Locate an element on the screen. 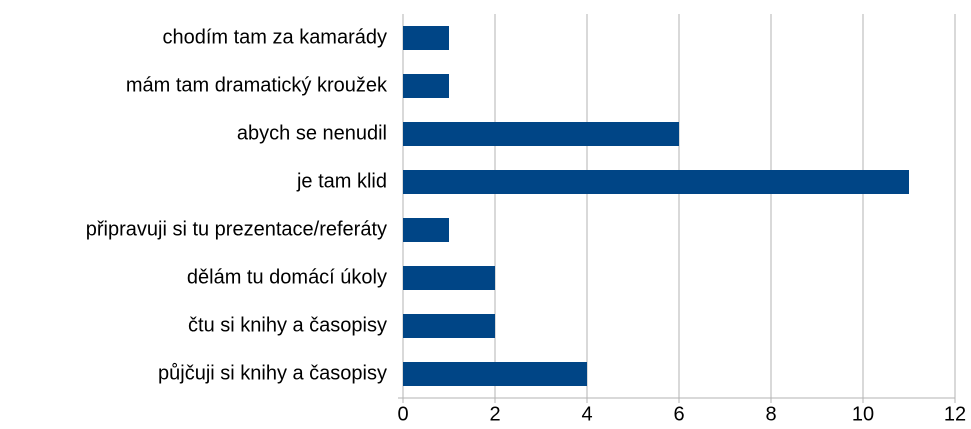 This screenshot has height=429, width=971. x-tick-label: 6 is located at coordinates (678, 414).